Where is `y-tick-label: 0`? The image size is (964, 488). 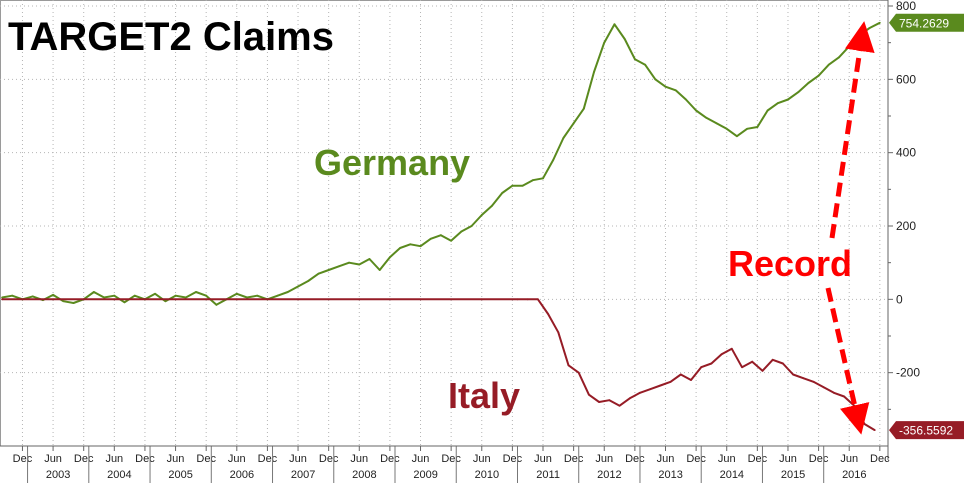
y-tick-label: 0 is located at coordinates (899, 299).